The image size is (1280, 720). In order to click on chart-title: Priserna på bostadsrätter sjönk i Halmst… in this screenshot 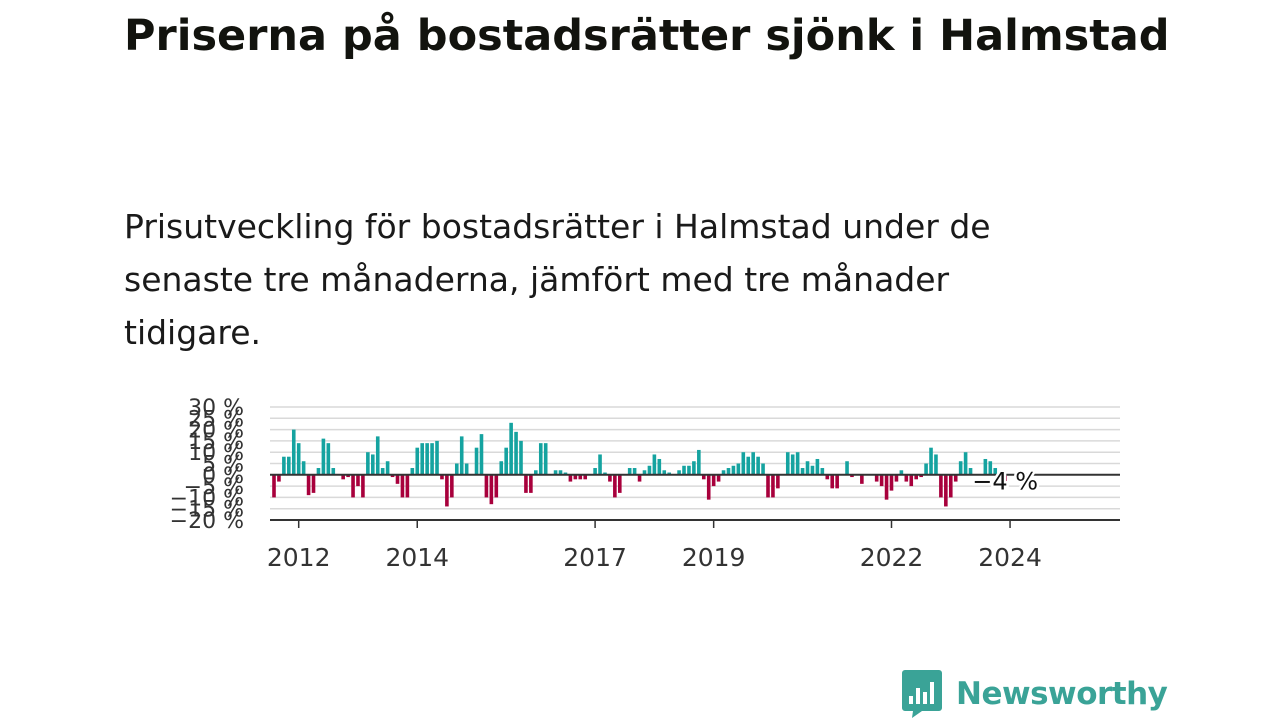, I will do `click(647, 36)`.